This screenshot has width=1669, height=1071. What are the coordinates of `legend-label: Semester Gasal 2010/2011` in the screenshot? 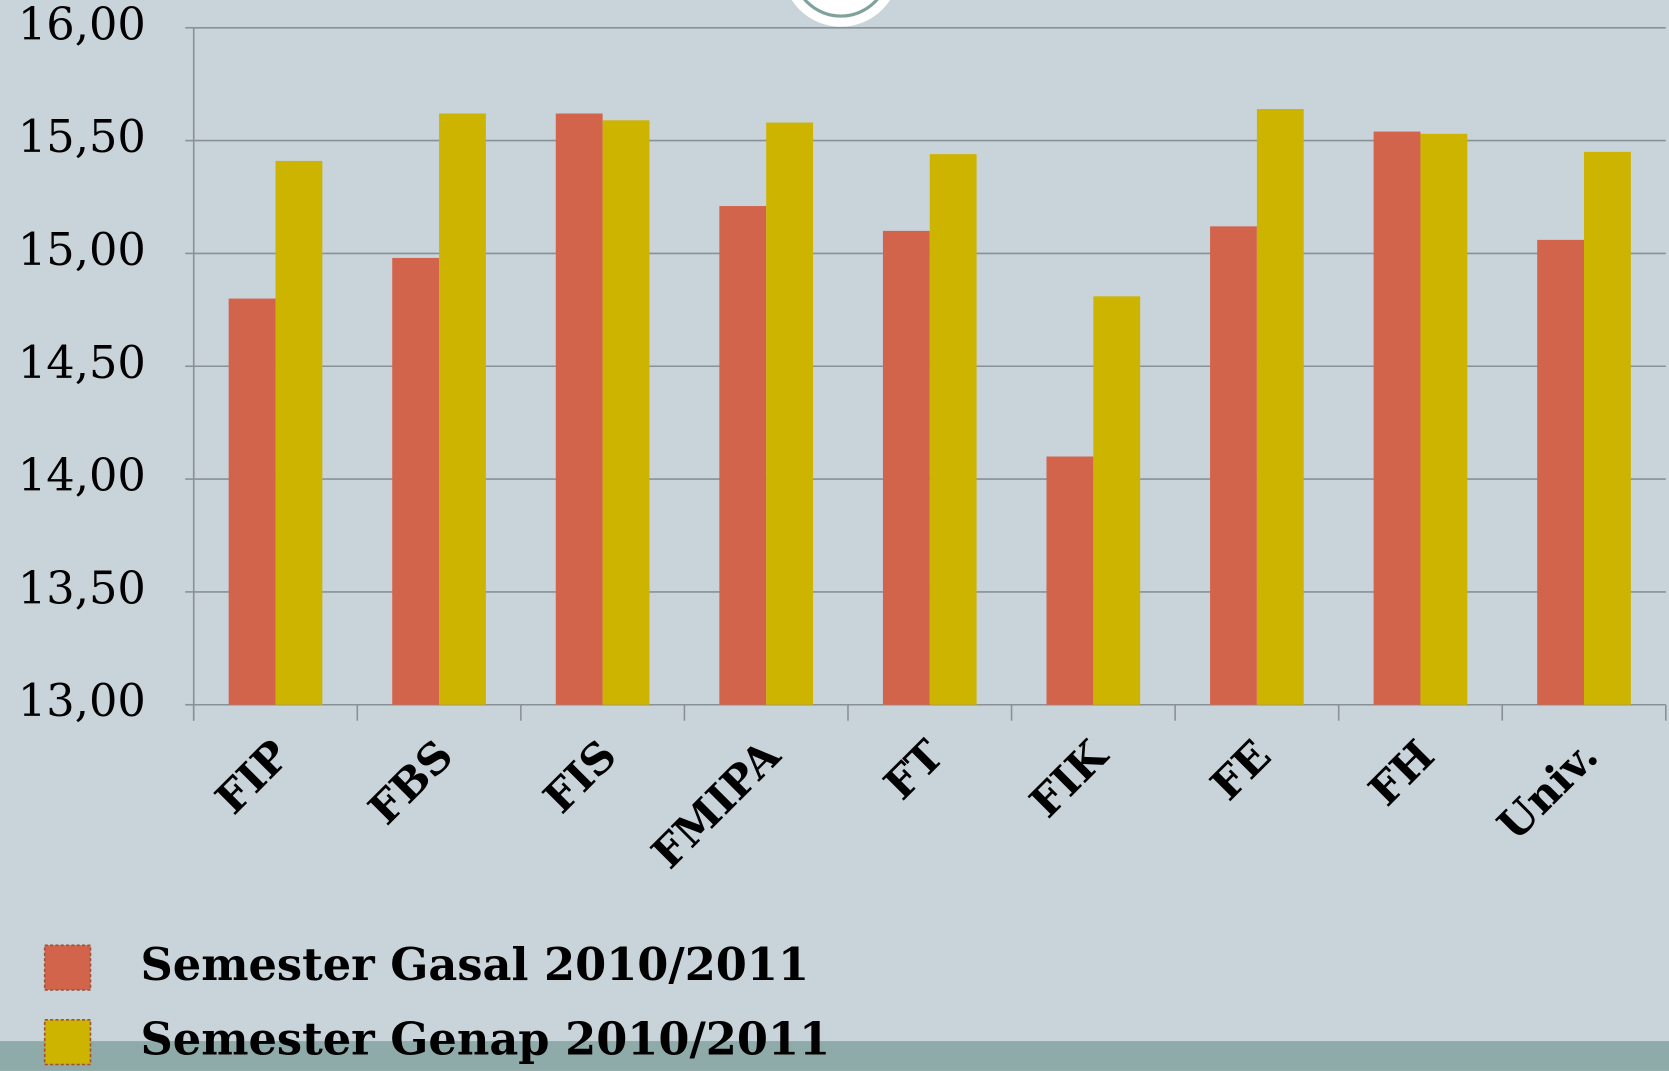 It's located at (475, 964).